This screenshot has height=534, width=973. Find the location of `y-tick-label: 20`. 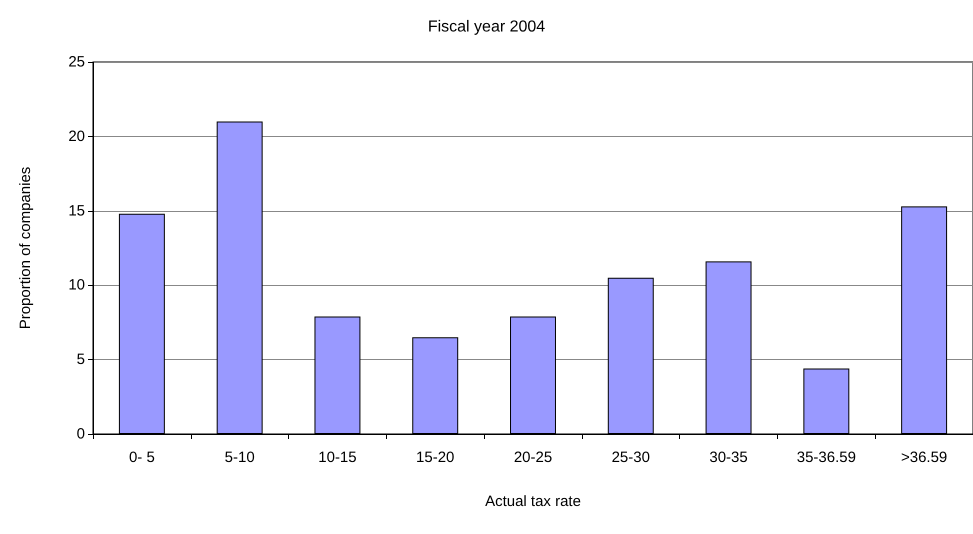

y-tick-label: 20 is located at coordinates (76, 136).